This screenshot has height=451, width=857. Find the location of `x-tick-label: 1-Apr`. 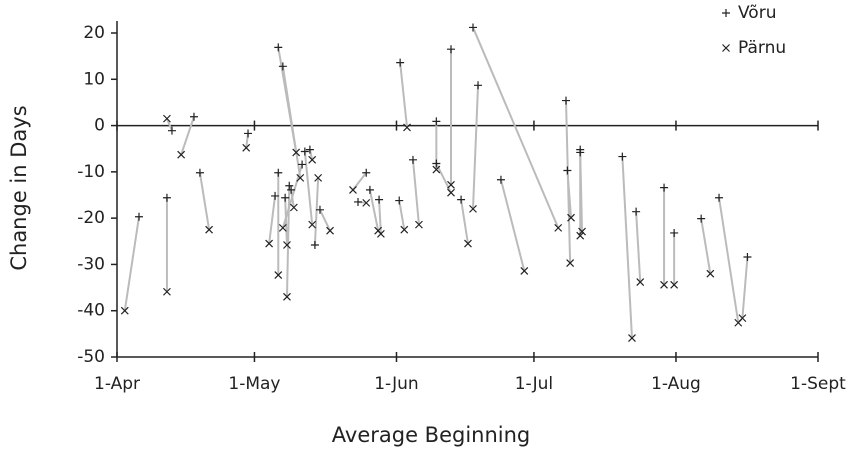

x-tick-label: 1-Apr is located at coordinates (117, 384).